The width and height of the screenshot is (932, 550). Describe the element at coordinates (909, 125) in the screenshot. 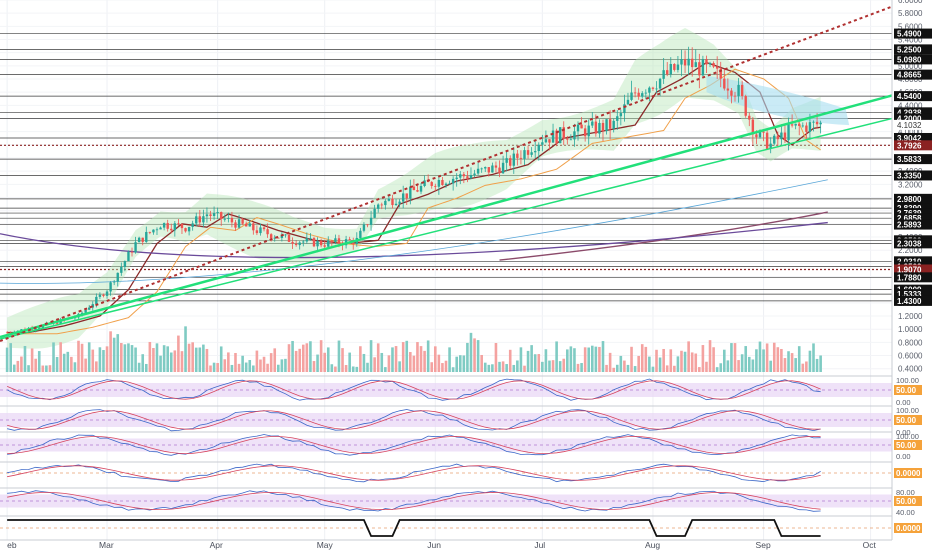

I see `current-price-label: 4.1032` at that location.